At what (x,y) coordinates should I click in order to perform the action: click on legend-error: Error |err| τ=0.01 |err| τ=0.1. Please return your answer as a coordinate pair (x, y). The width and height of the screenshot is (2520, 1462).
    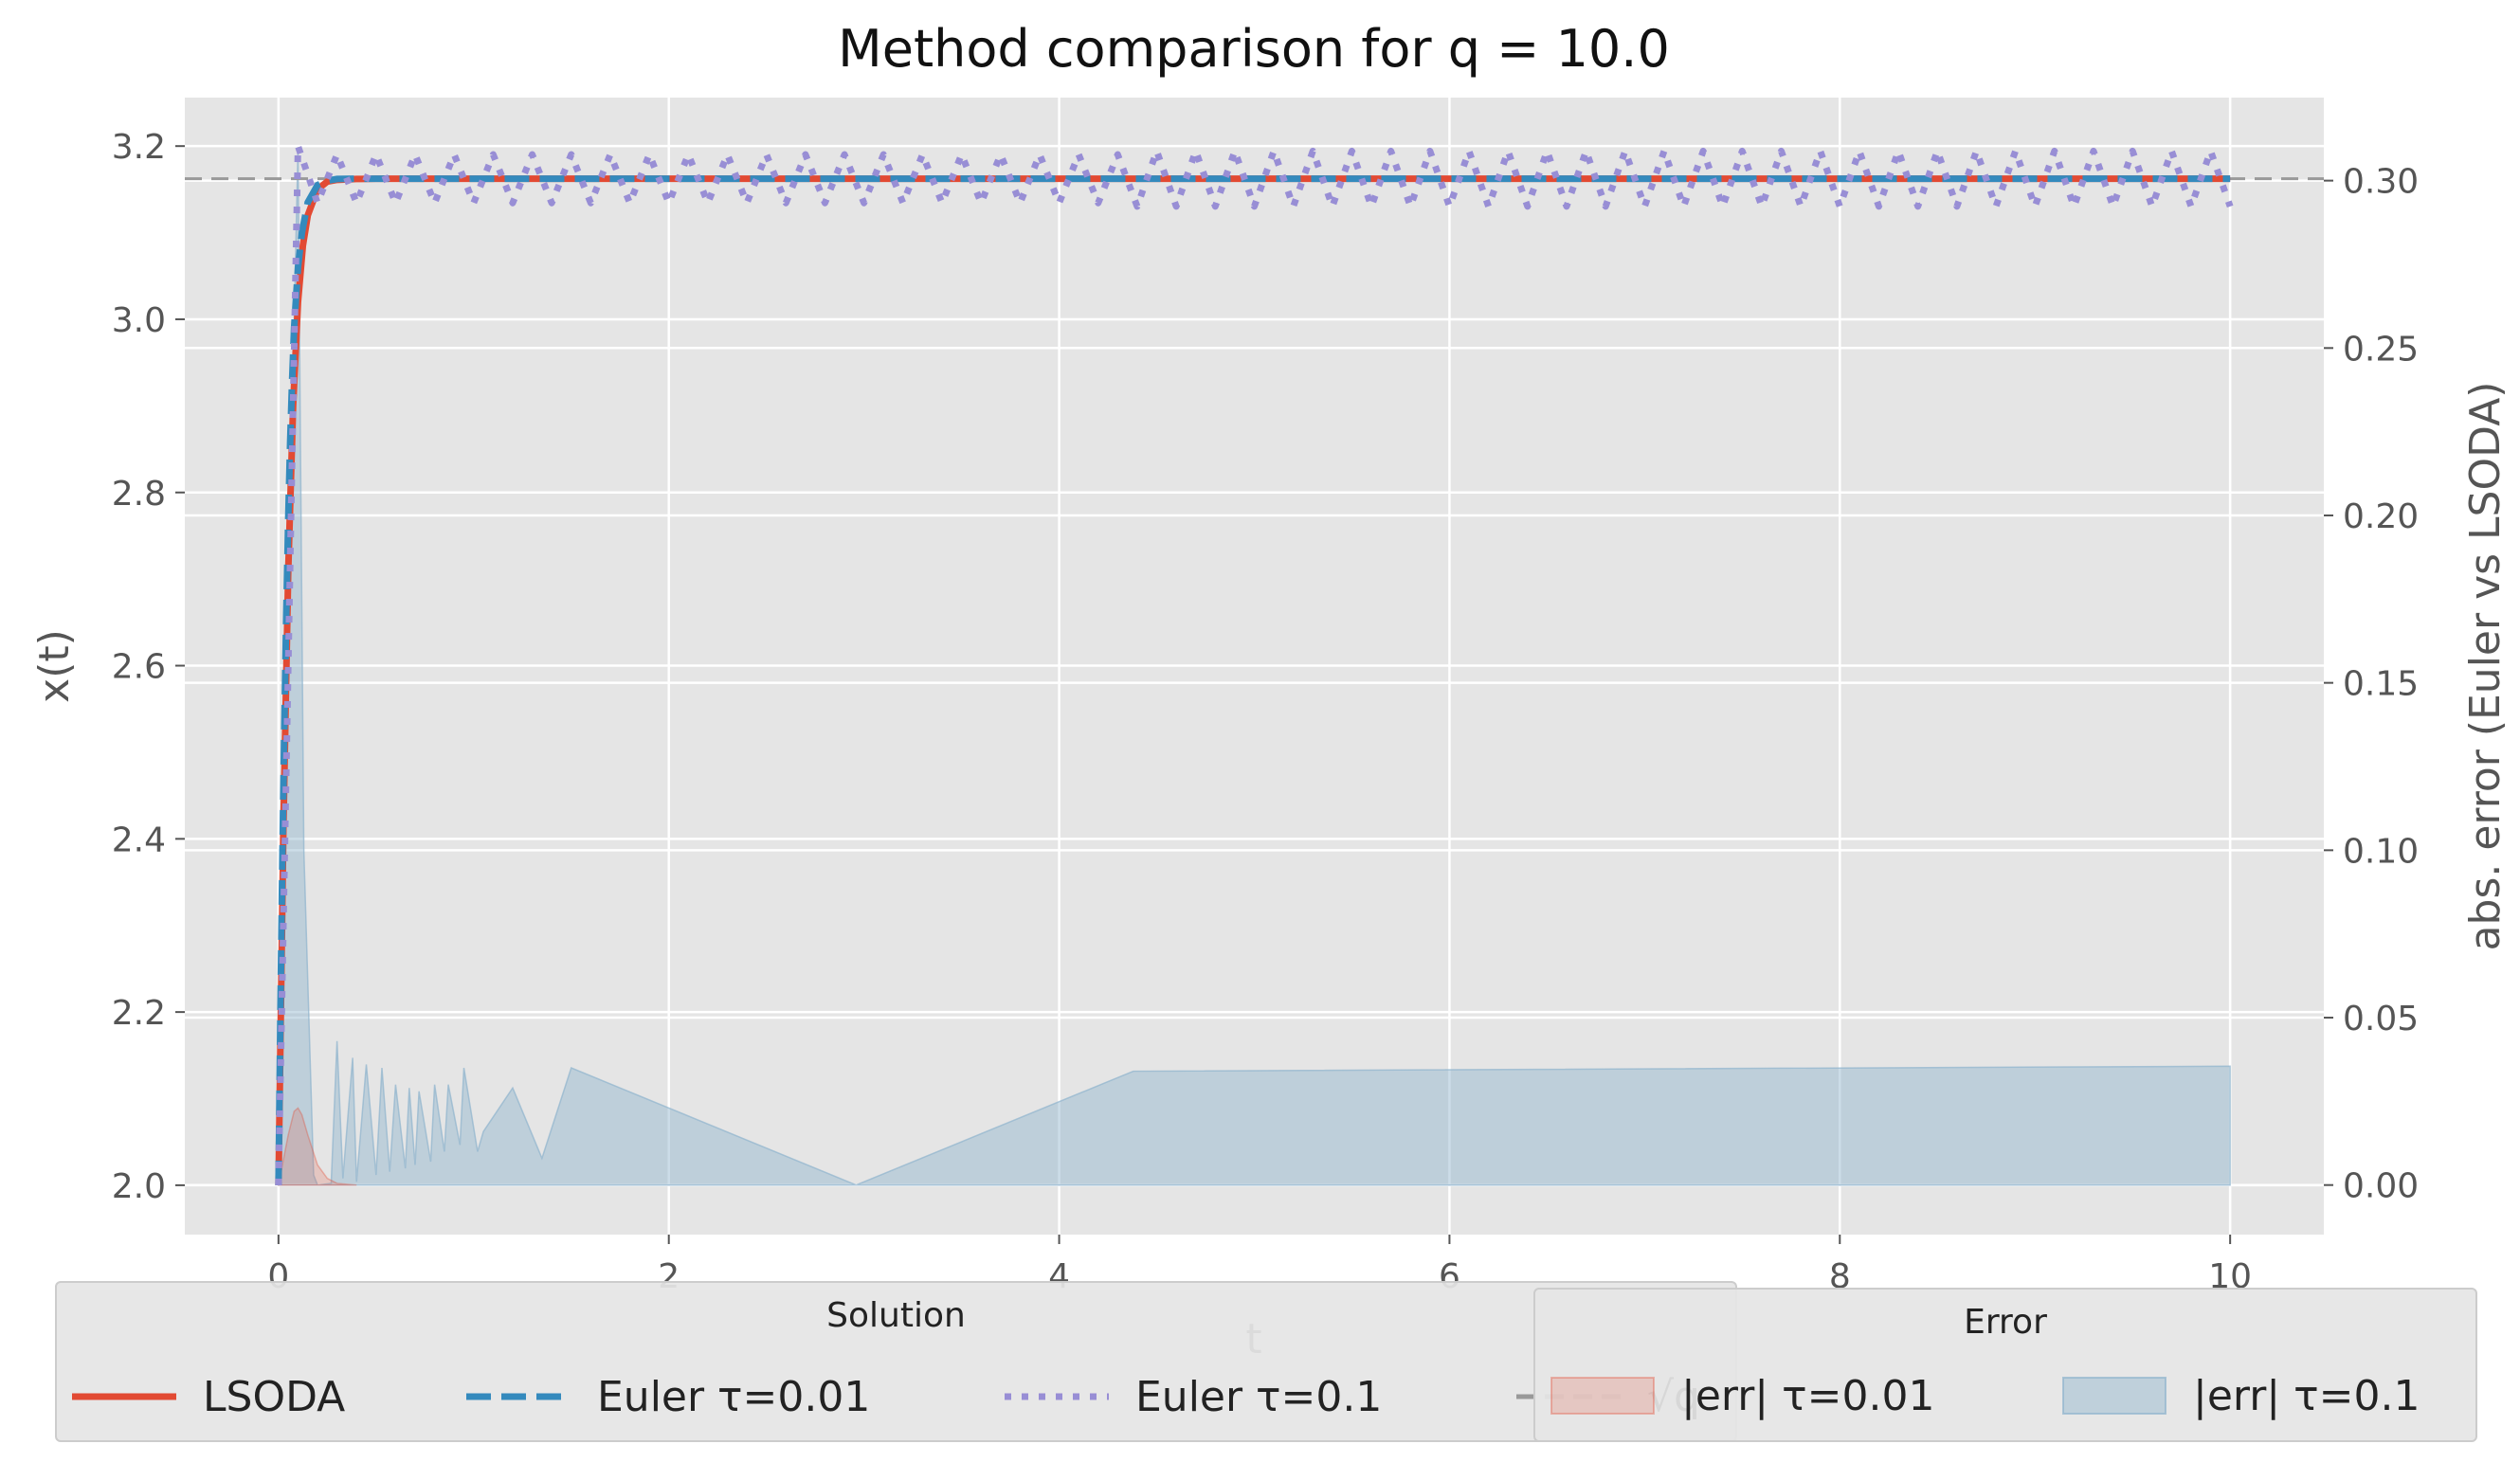
    Looking at the image, I should click on (2005, 1365).